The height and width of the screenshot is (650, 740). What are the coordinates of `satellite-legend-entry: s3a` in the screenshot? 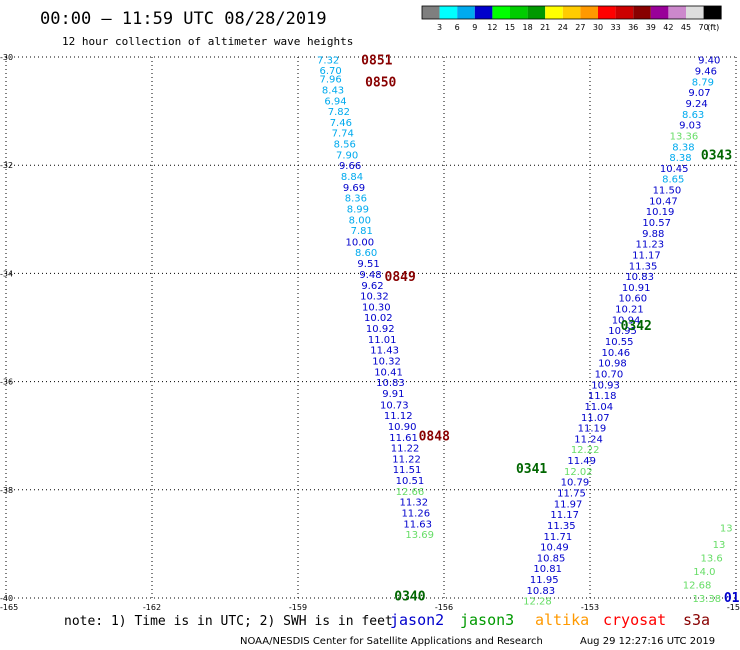 It's located at (696, 620).